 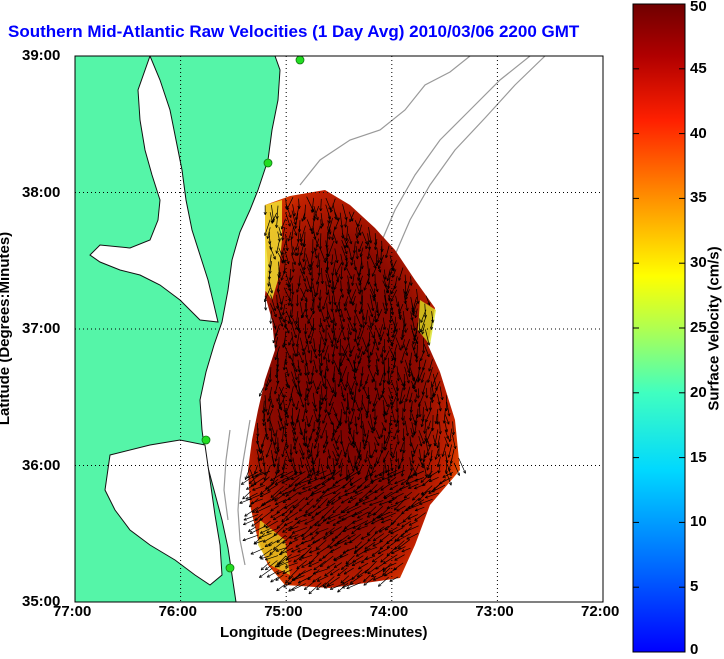 What do you see at coordinates (7, 328) in the screenshot?
I see `y-axis-label: Latitude (Degrees:Minutes)` at bounding box center [7, 328].